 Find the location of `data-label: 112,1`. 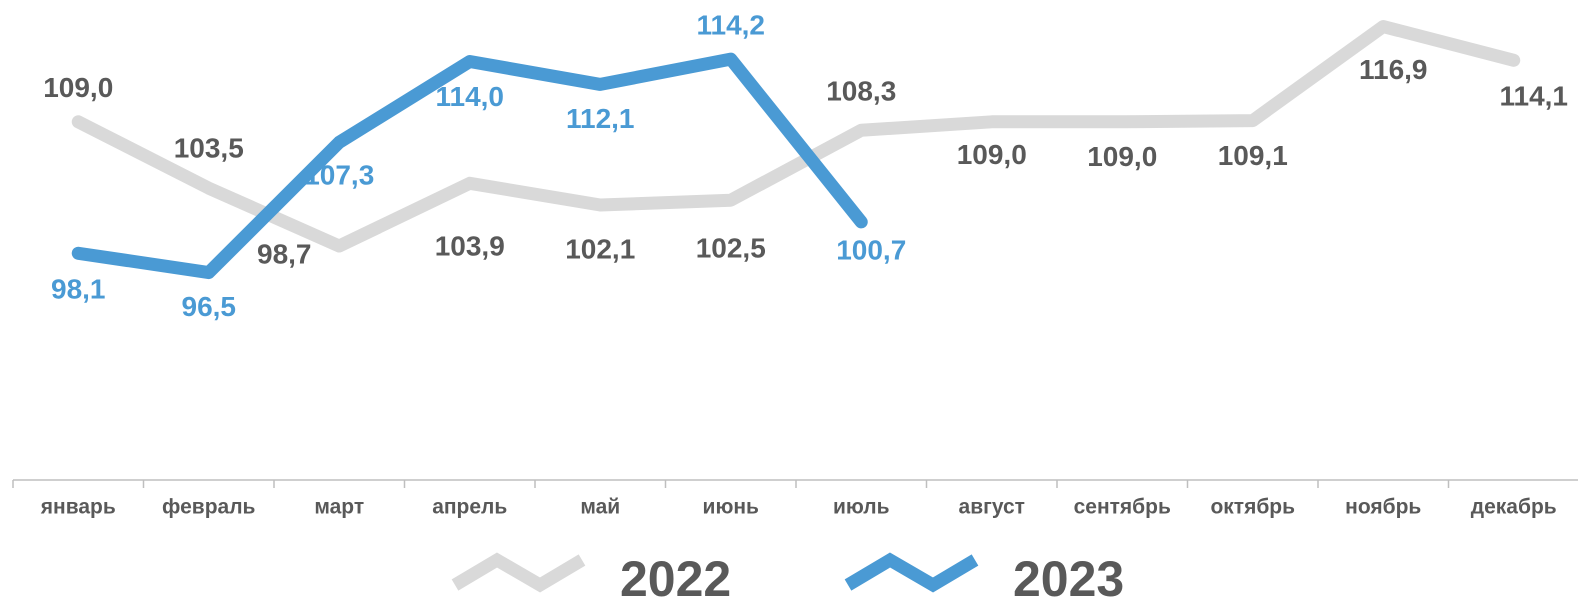

data-label: 112,1 is located at coordinates (600, 118).